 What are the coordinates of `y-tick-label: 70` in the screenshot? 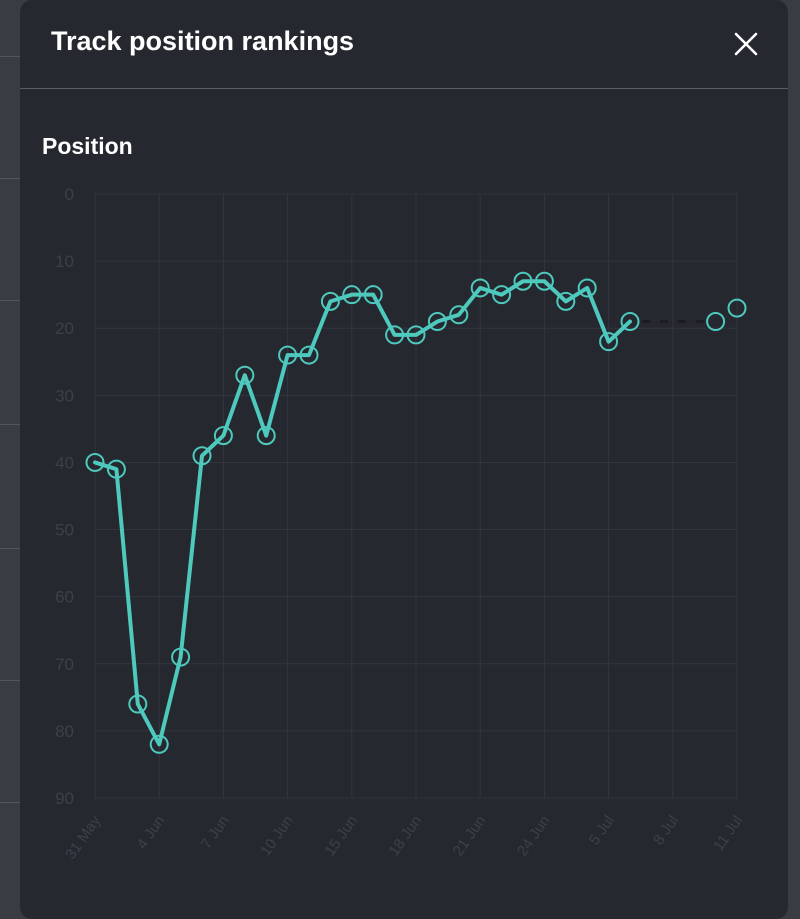 It's located at (64, 664).